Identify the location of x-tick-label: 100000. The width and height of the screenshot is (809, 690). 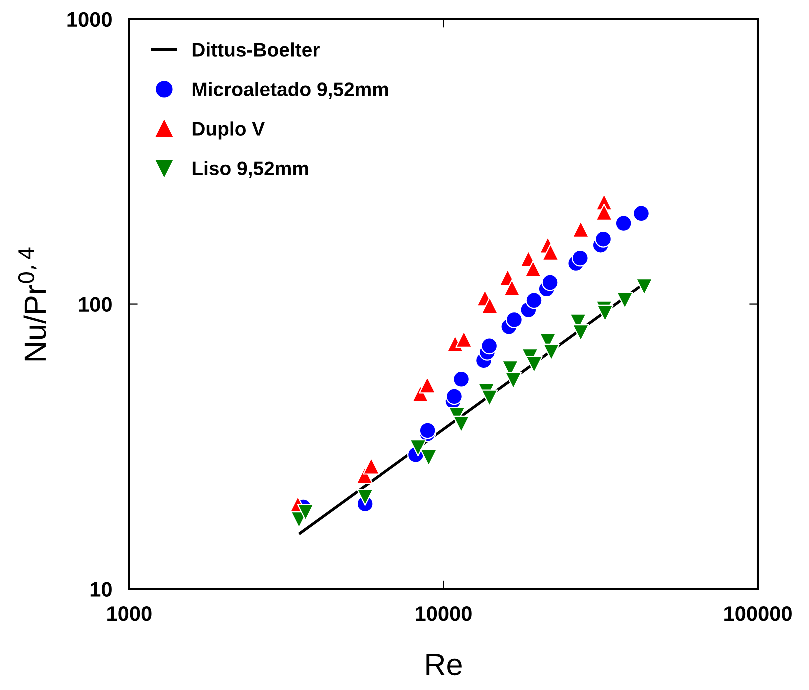
(758, 614).